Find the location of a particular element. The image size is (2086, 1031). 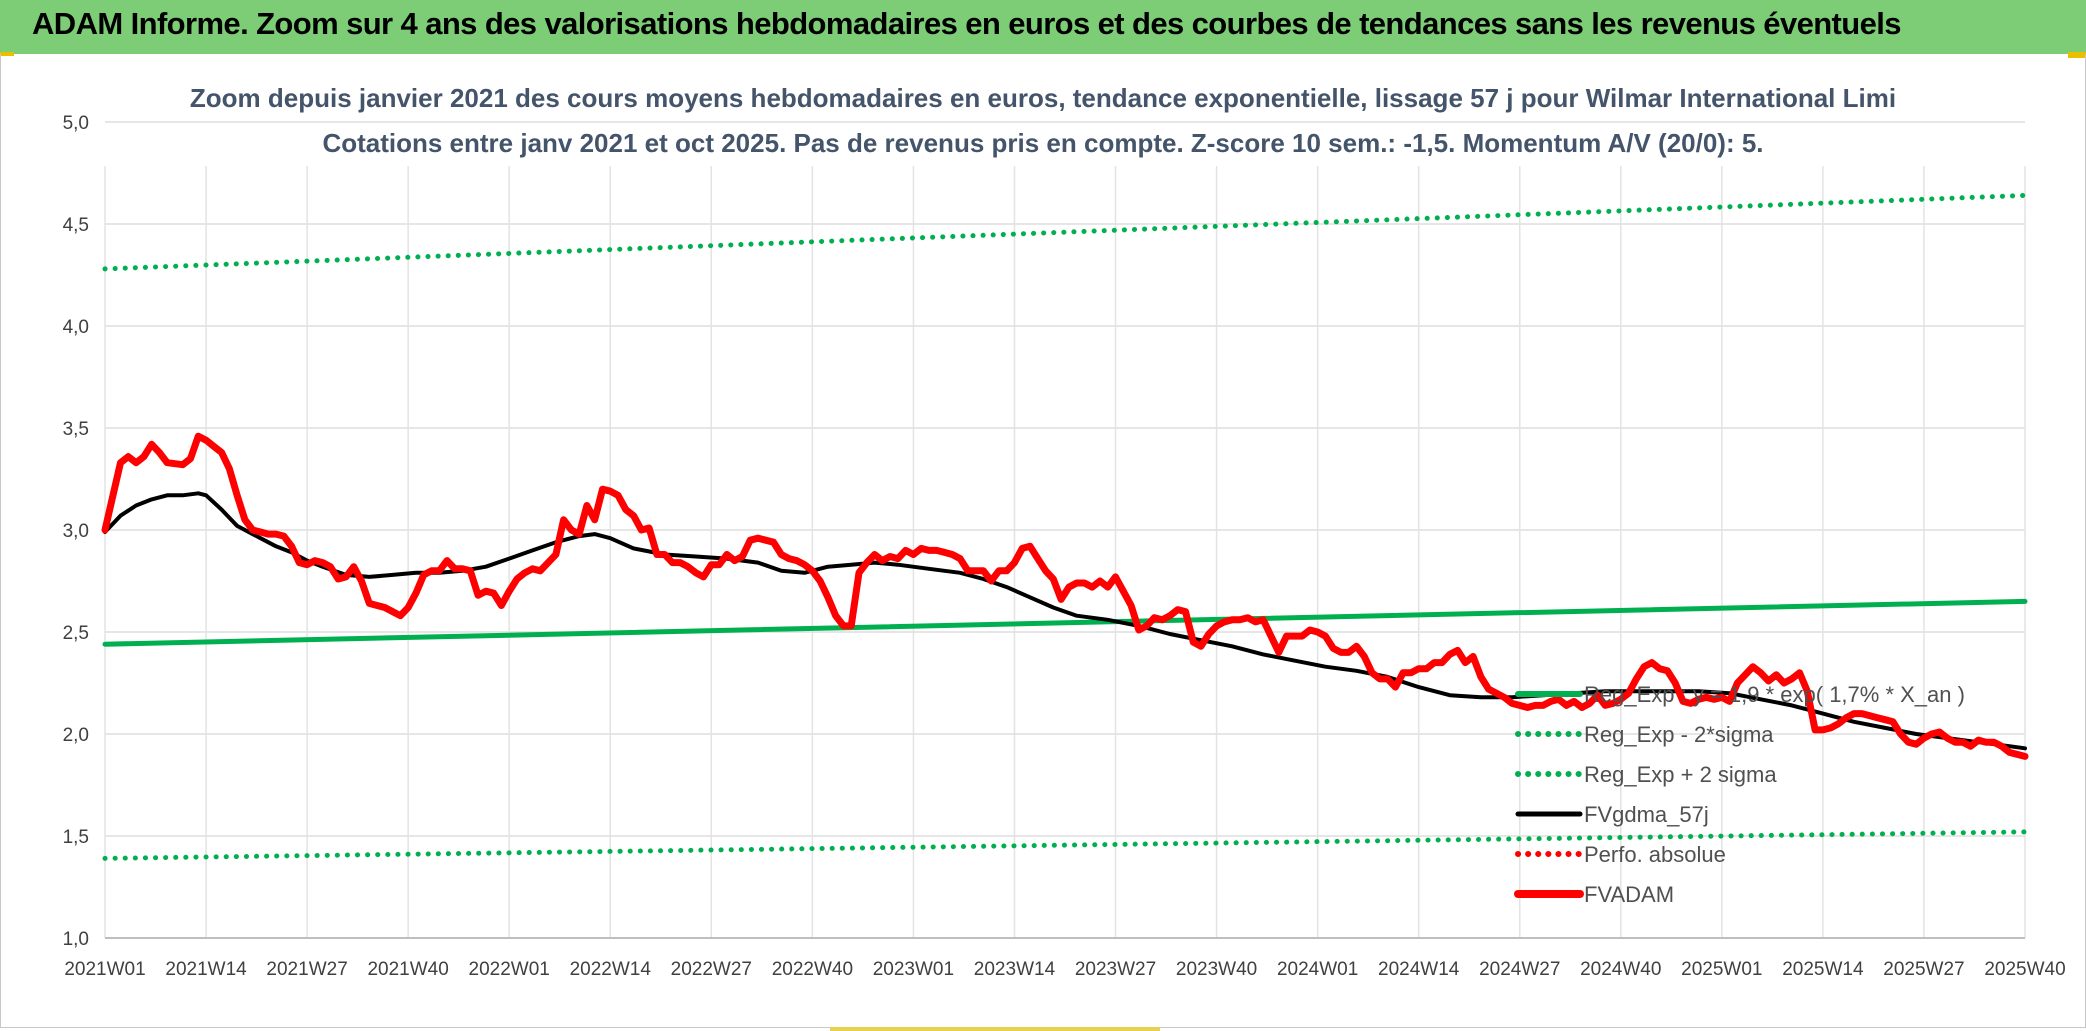

x-tick-label: 2024W27 is located at coordinates (1519, 969).